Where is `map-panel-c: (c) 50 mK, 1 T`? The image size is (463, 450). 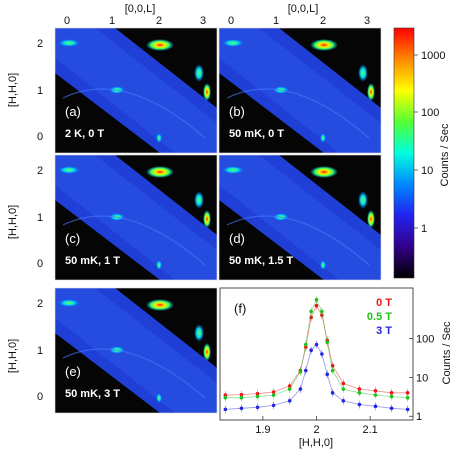
map-panel-c: (c) 50 mK, 1 T is located at coordinates (136, 217).